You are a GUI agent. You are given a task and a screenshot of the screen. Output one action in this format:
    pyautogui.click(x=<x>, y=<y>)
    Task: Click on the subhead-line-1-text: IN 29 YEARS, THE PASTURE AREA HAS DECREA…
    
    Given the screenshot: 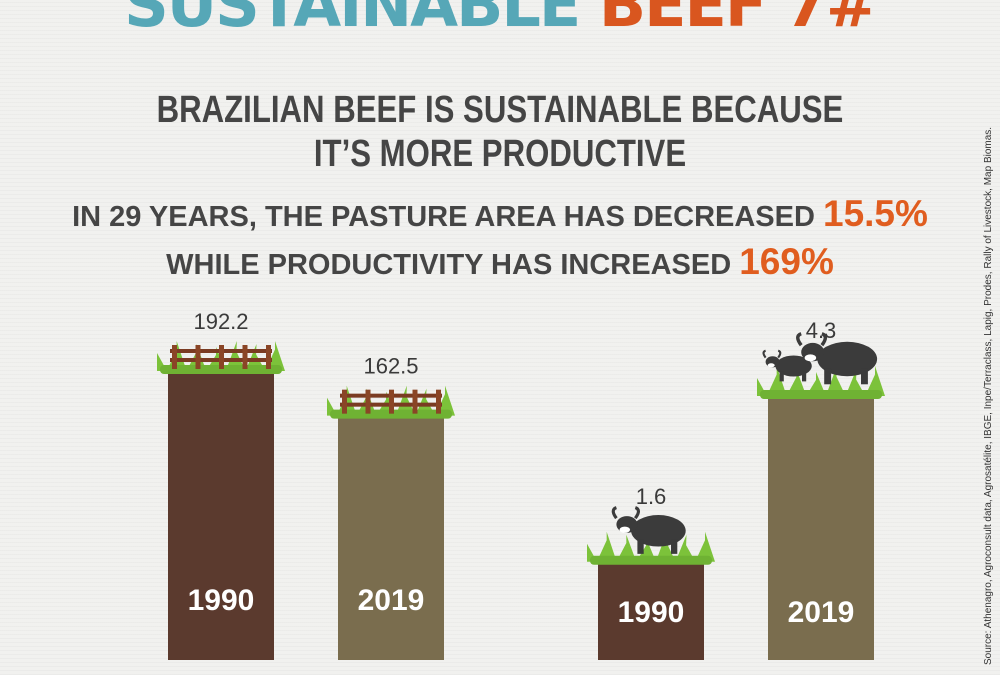 What is the action you would take?
    pyautogui.click(x=443, y=217)
    